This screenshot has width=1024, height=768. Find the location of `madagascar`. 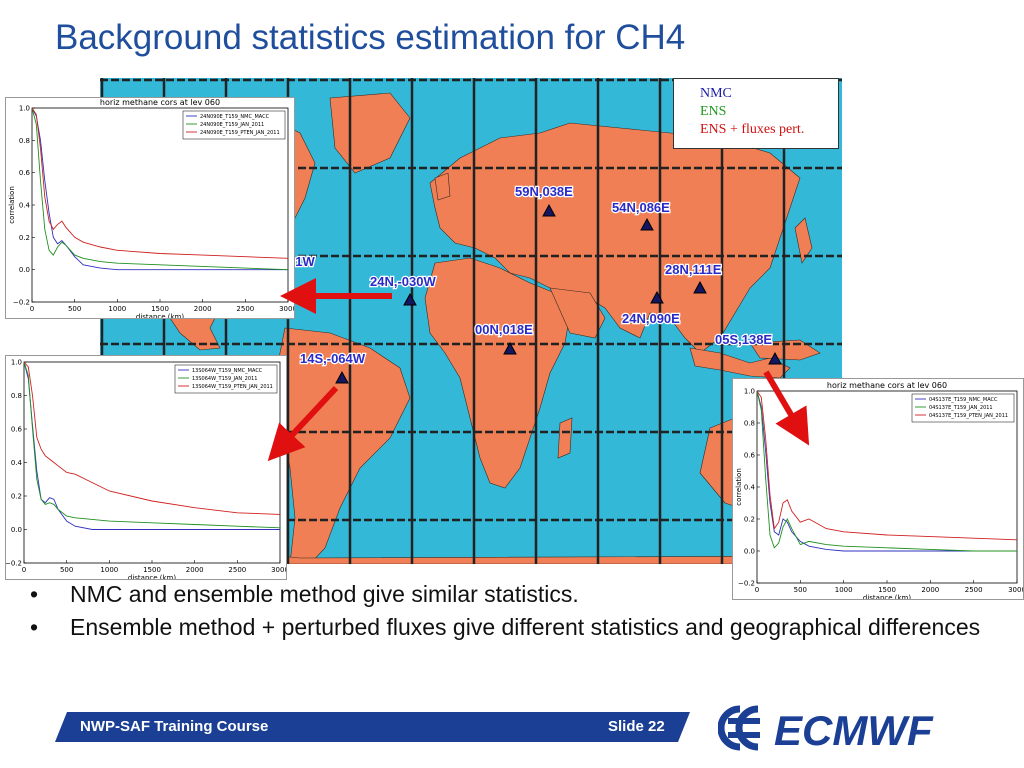

madagascar is located at coordinates (565, 438).